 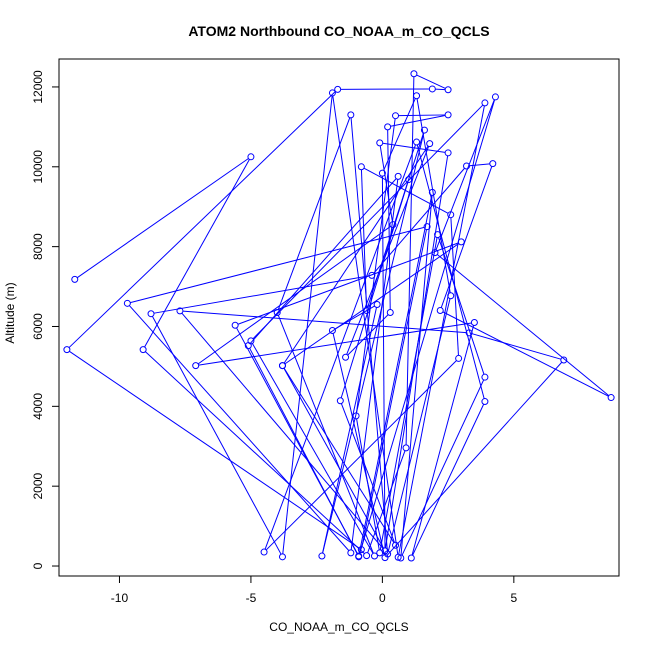 I want to click on chart-title: ATOM2 Northbound CO_NOAA_m_CO_QCLS, so click(x=338, y=31).